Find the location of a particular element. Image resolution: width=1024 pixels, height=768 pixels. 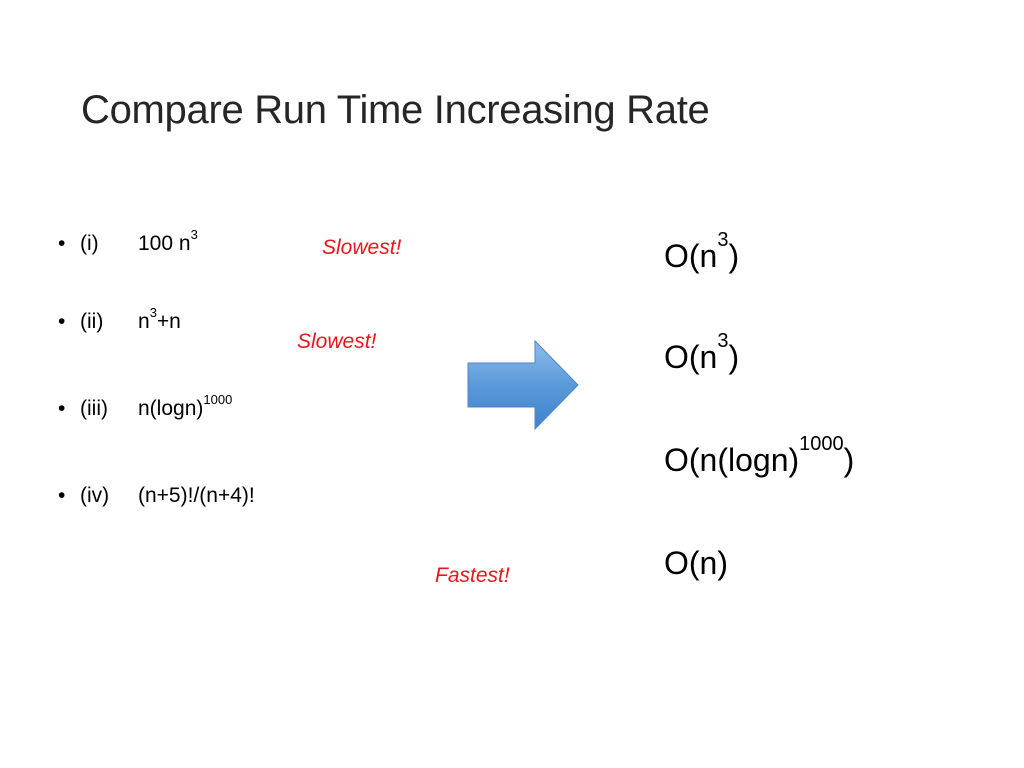

complexity-iii: O(n(logn)1000) is located at coordinates (759, 456).